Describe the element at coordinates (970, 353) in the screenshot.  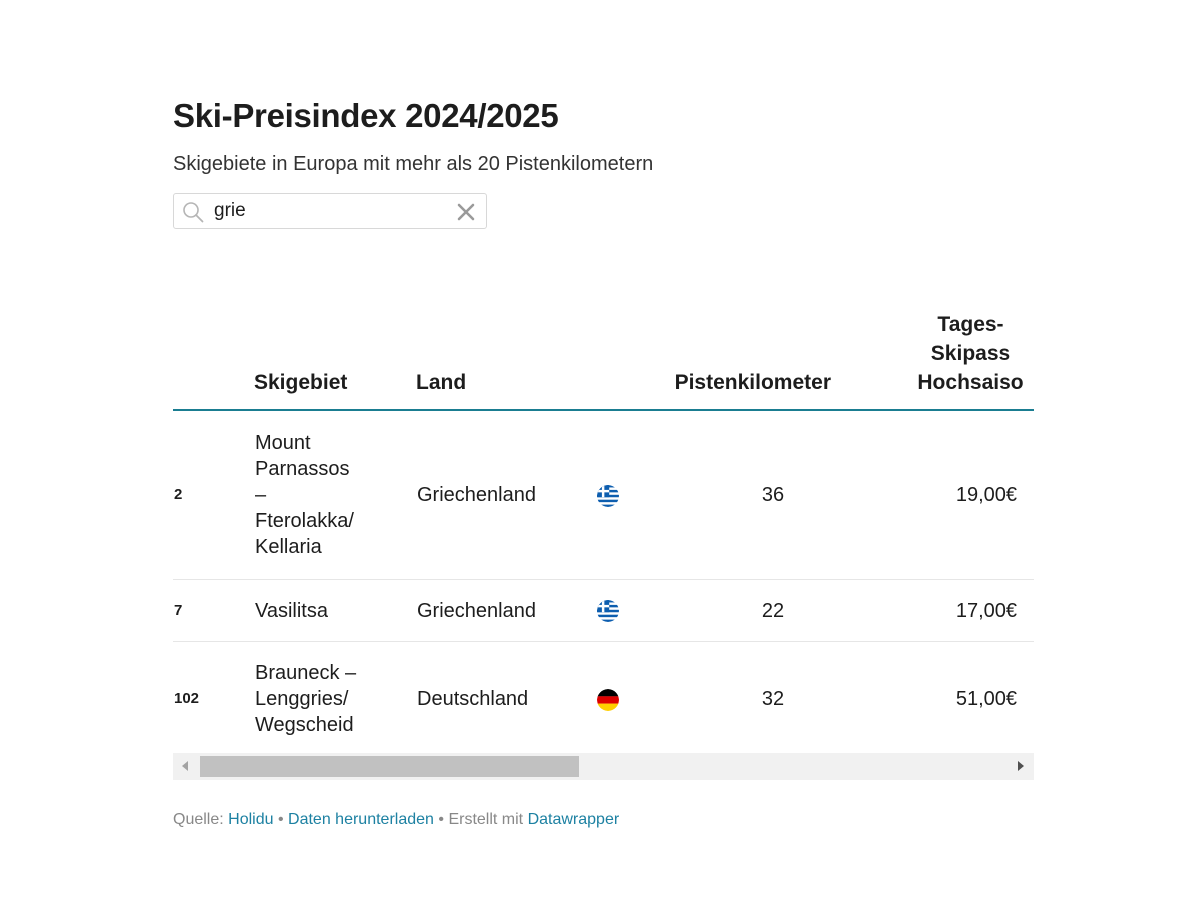
I see `column-header-price-line2: Skipass` at that location.